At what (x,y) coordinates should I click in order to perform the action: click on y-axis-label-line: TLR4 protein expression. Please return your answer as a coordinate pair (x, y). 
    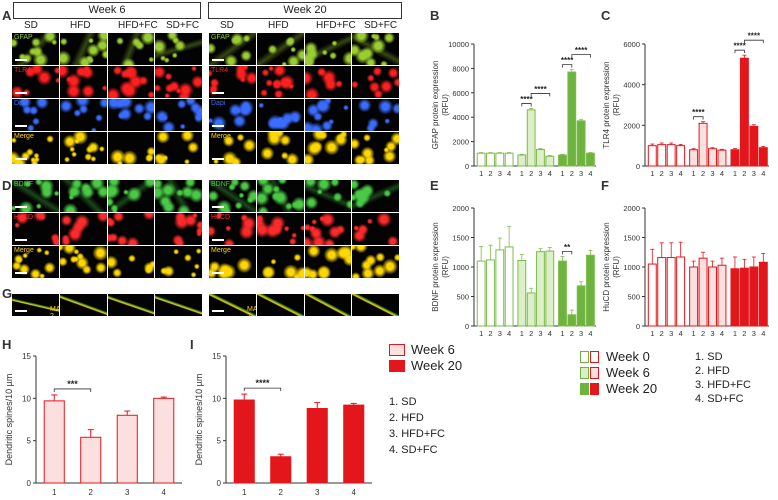
    Looking at the image, I should click on (606, 104).